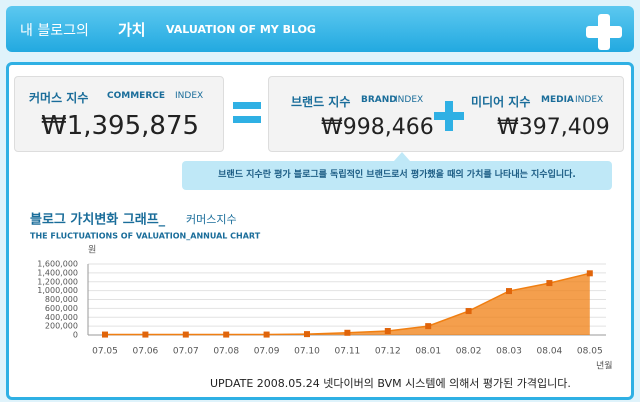 The width and height of the screenshot is (640, 402). I want to click on y-tick-label: 400,000, so click(61, 317).